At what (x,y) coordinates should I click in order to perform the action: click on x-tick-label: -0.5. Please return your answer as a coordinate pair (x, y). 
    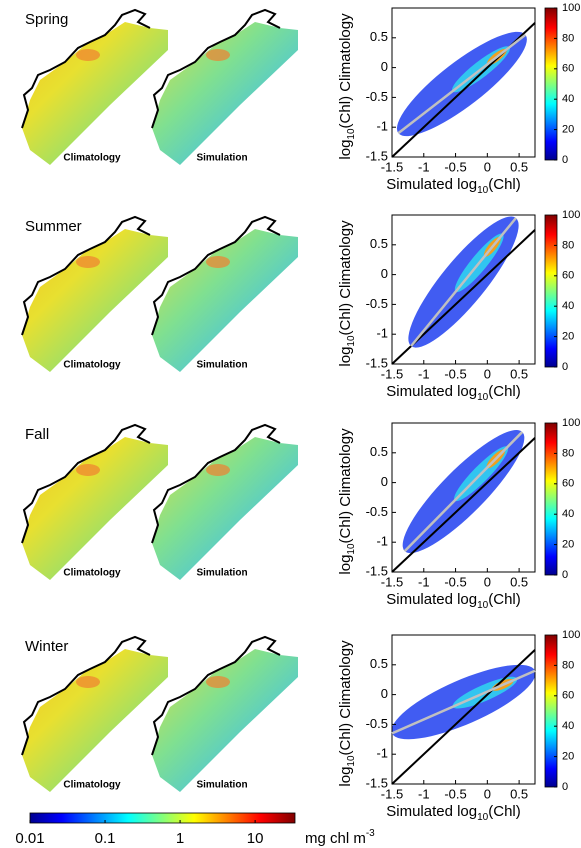
    Looking at the image, I should click on (455, 373).